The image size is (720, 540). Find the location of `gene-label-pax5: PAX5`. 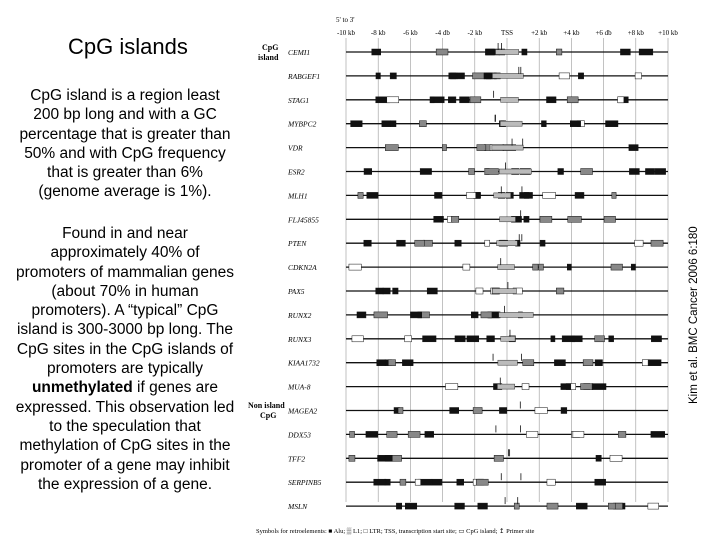

gene-label-pax5: PAX5 is located at coordinates (296, 291).